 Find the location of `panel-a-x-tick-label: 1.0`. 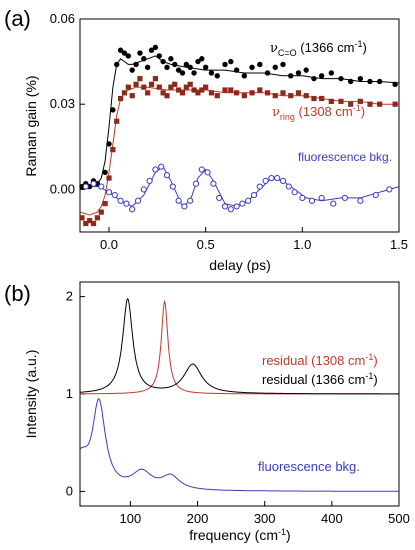

panel-a-x-tick-label: 1.0 is located at coordinates (302, 244).